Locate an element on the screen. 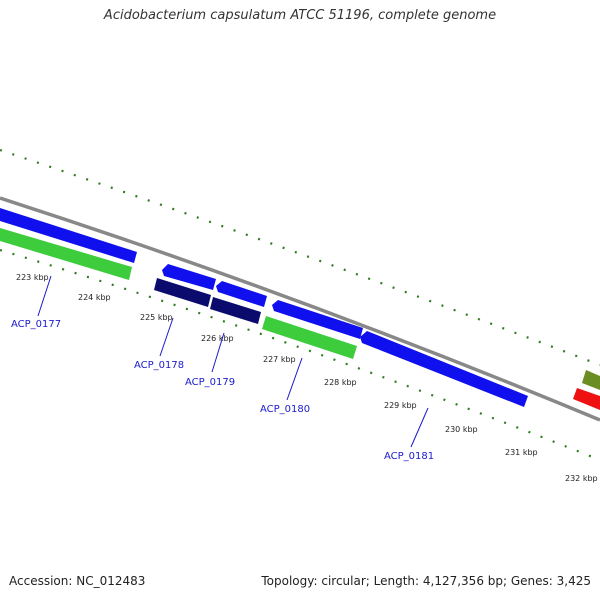 This screenshot has height=600, width=600. scale-label: 227 kbp is located at coordinates (279, 359).